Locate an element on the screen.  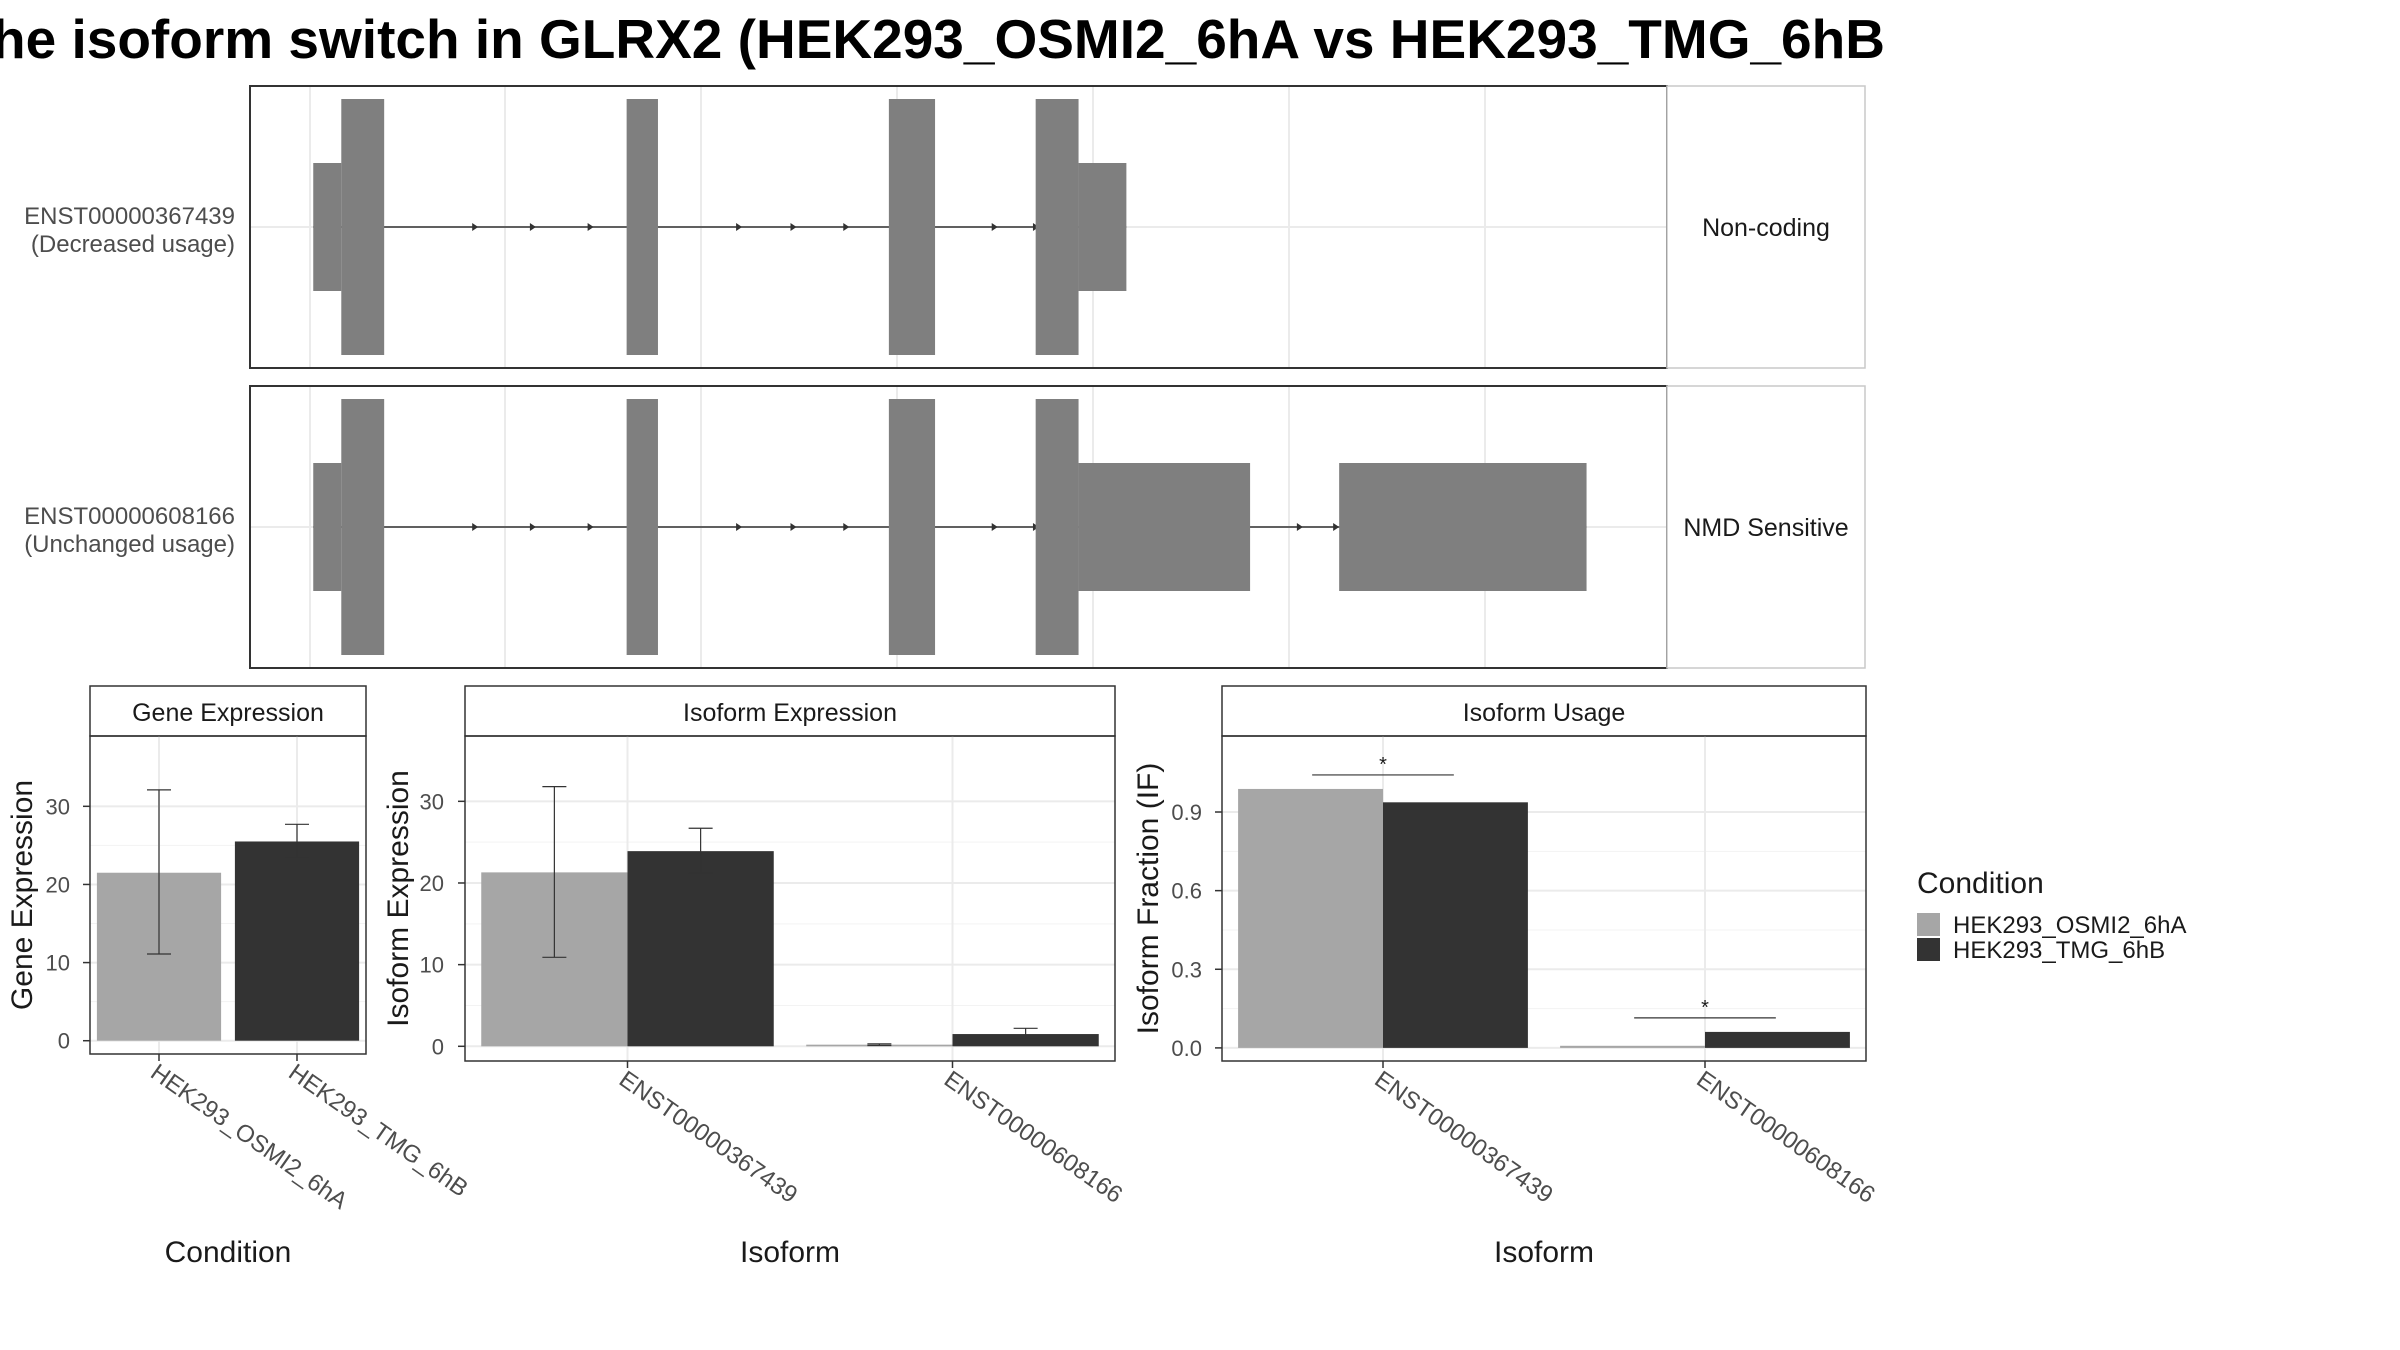
legend-title: Condition is located at coordinates (1980, 883).